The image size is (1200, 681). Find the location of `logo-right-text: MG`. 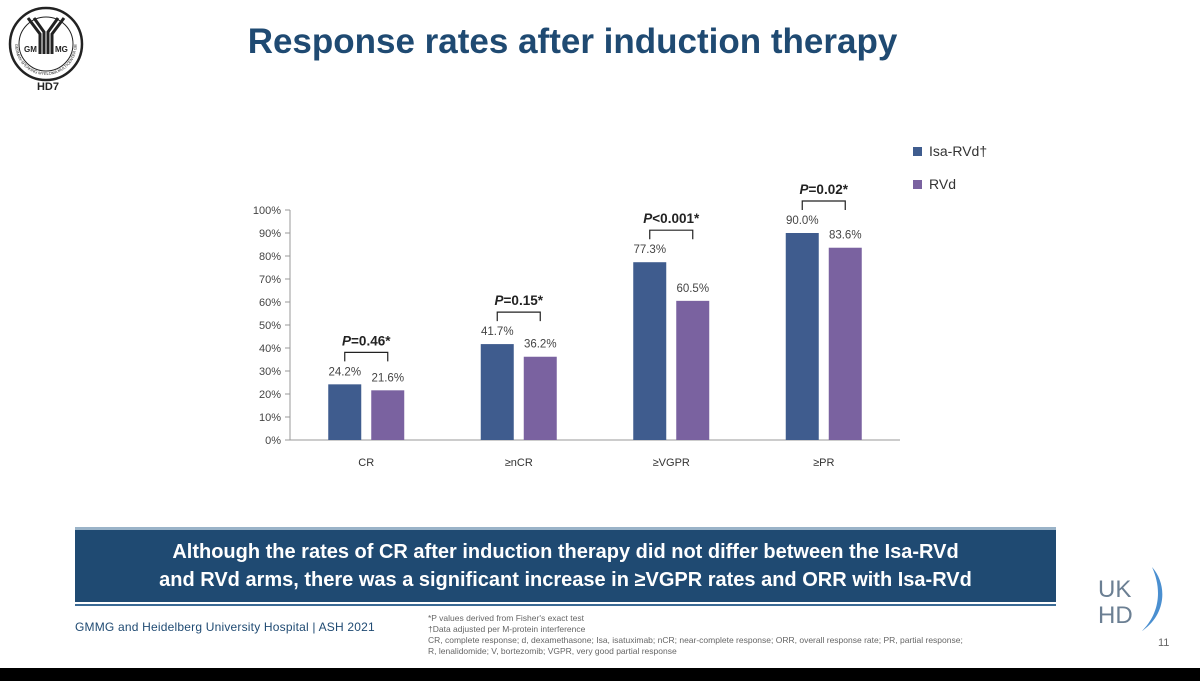

logo-right-text: MG is located at coordinates (61, 49).